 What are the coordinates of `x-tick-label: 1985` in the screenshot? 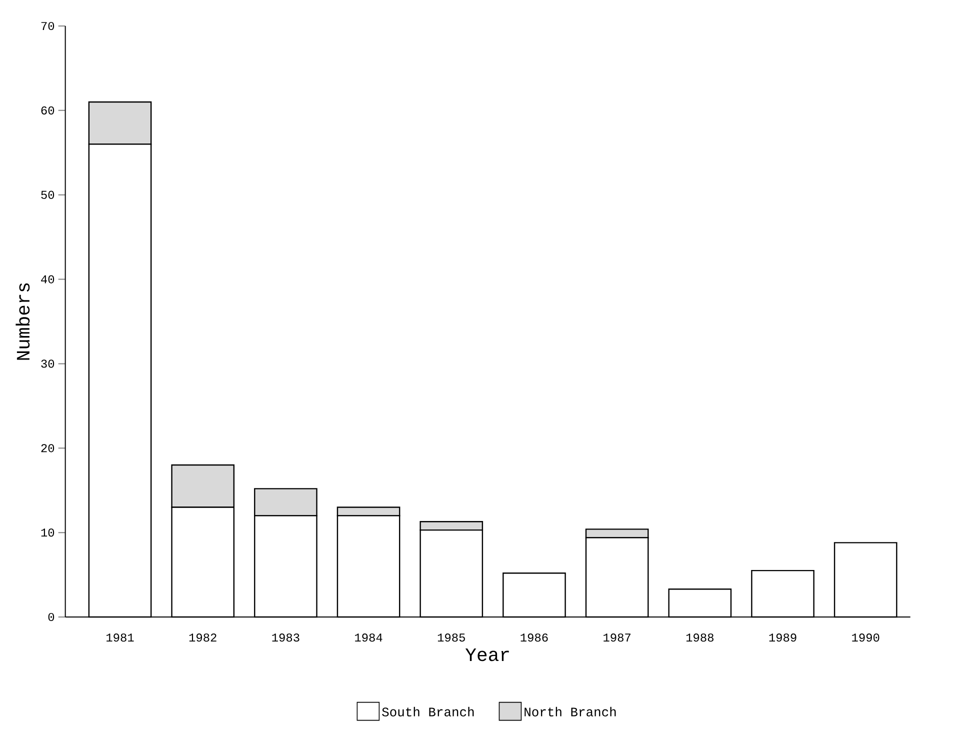 It's located at (451, 638).